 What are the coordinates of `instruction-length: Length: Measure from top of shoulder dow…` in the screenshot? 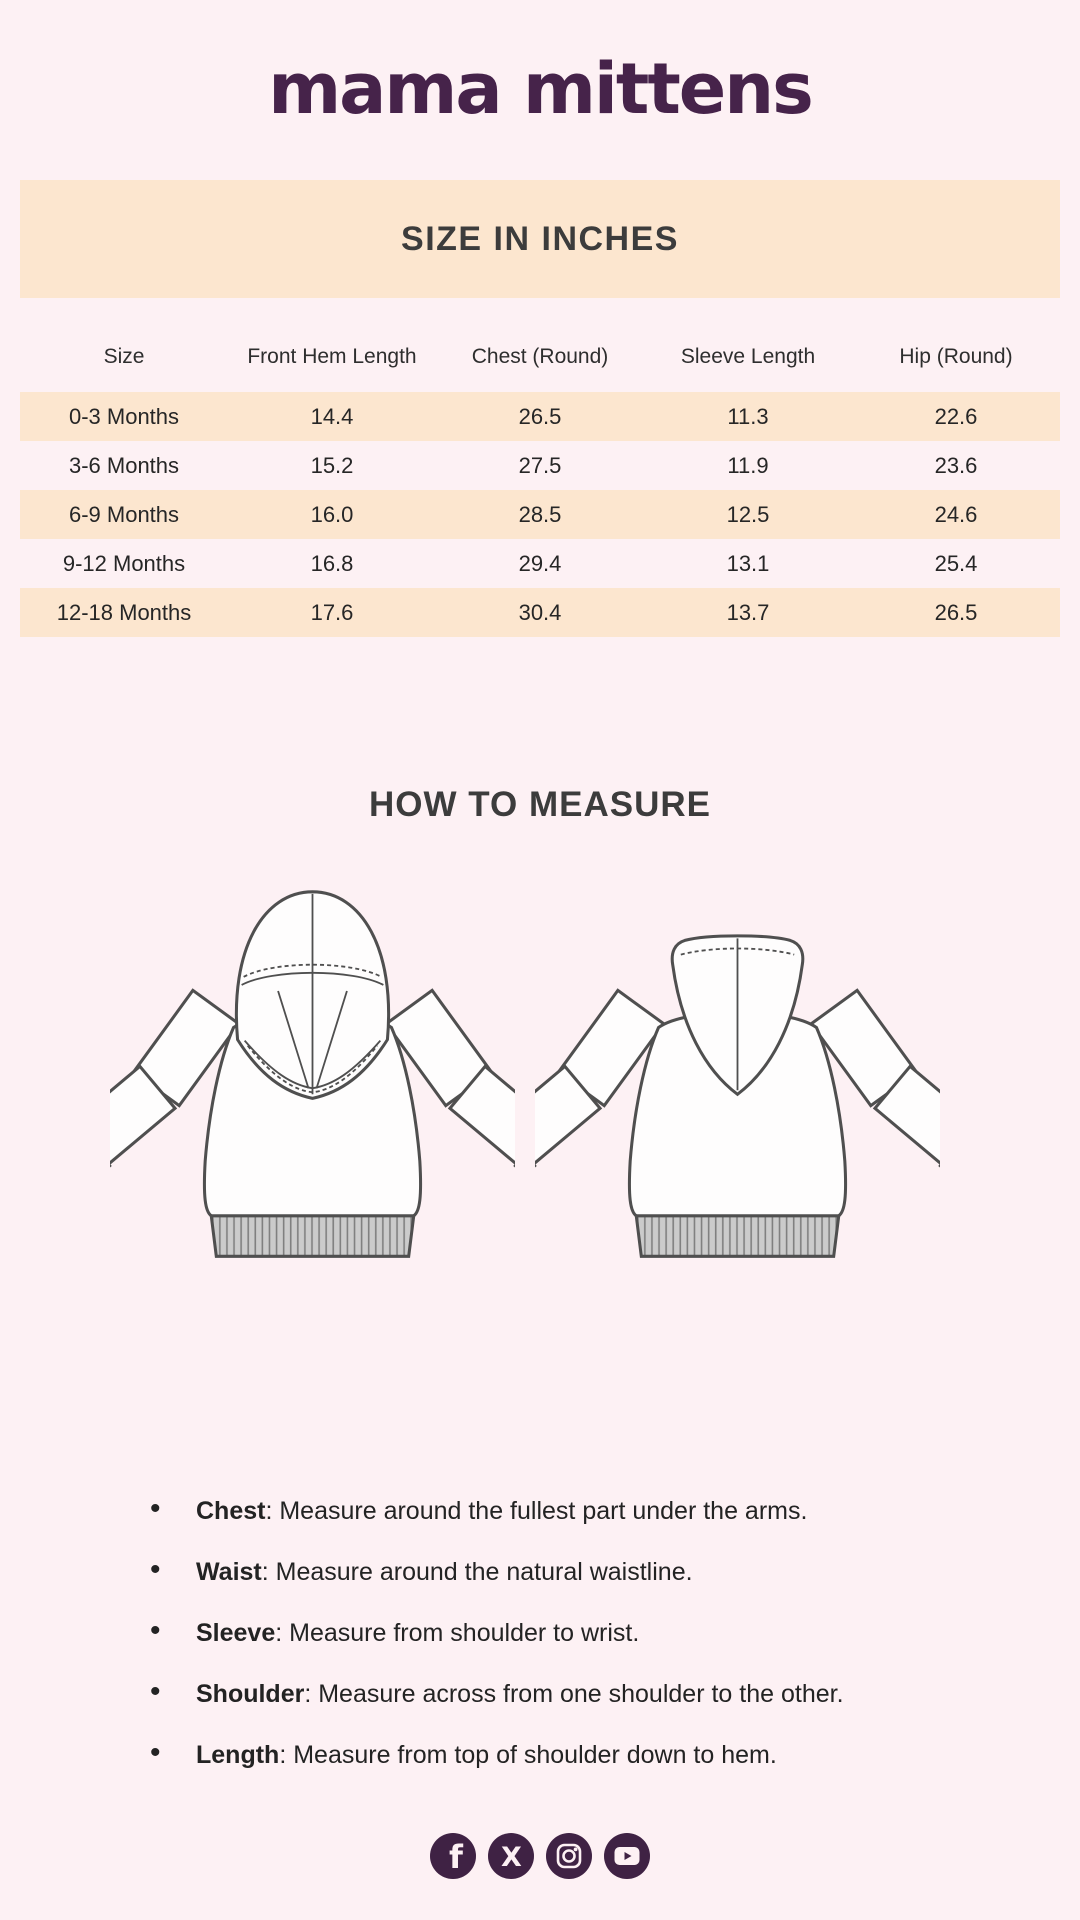 It's located at (558, 1754).